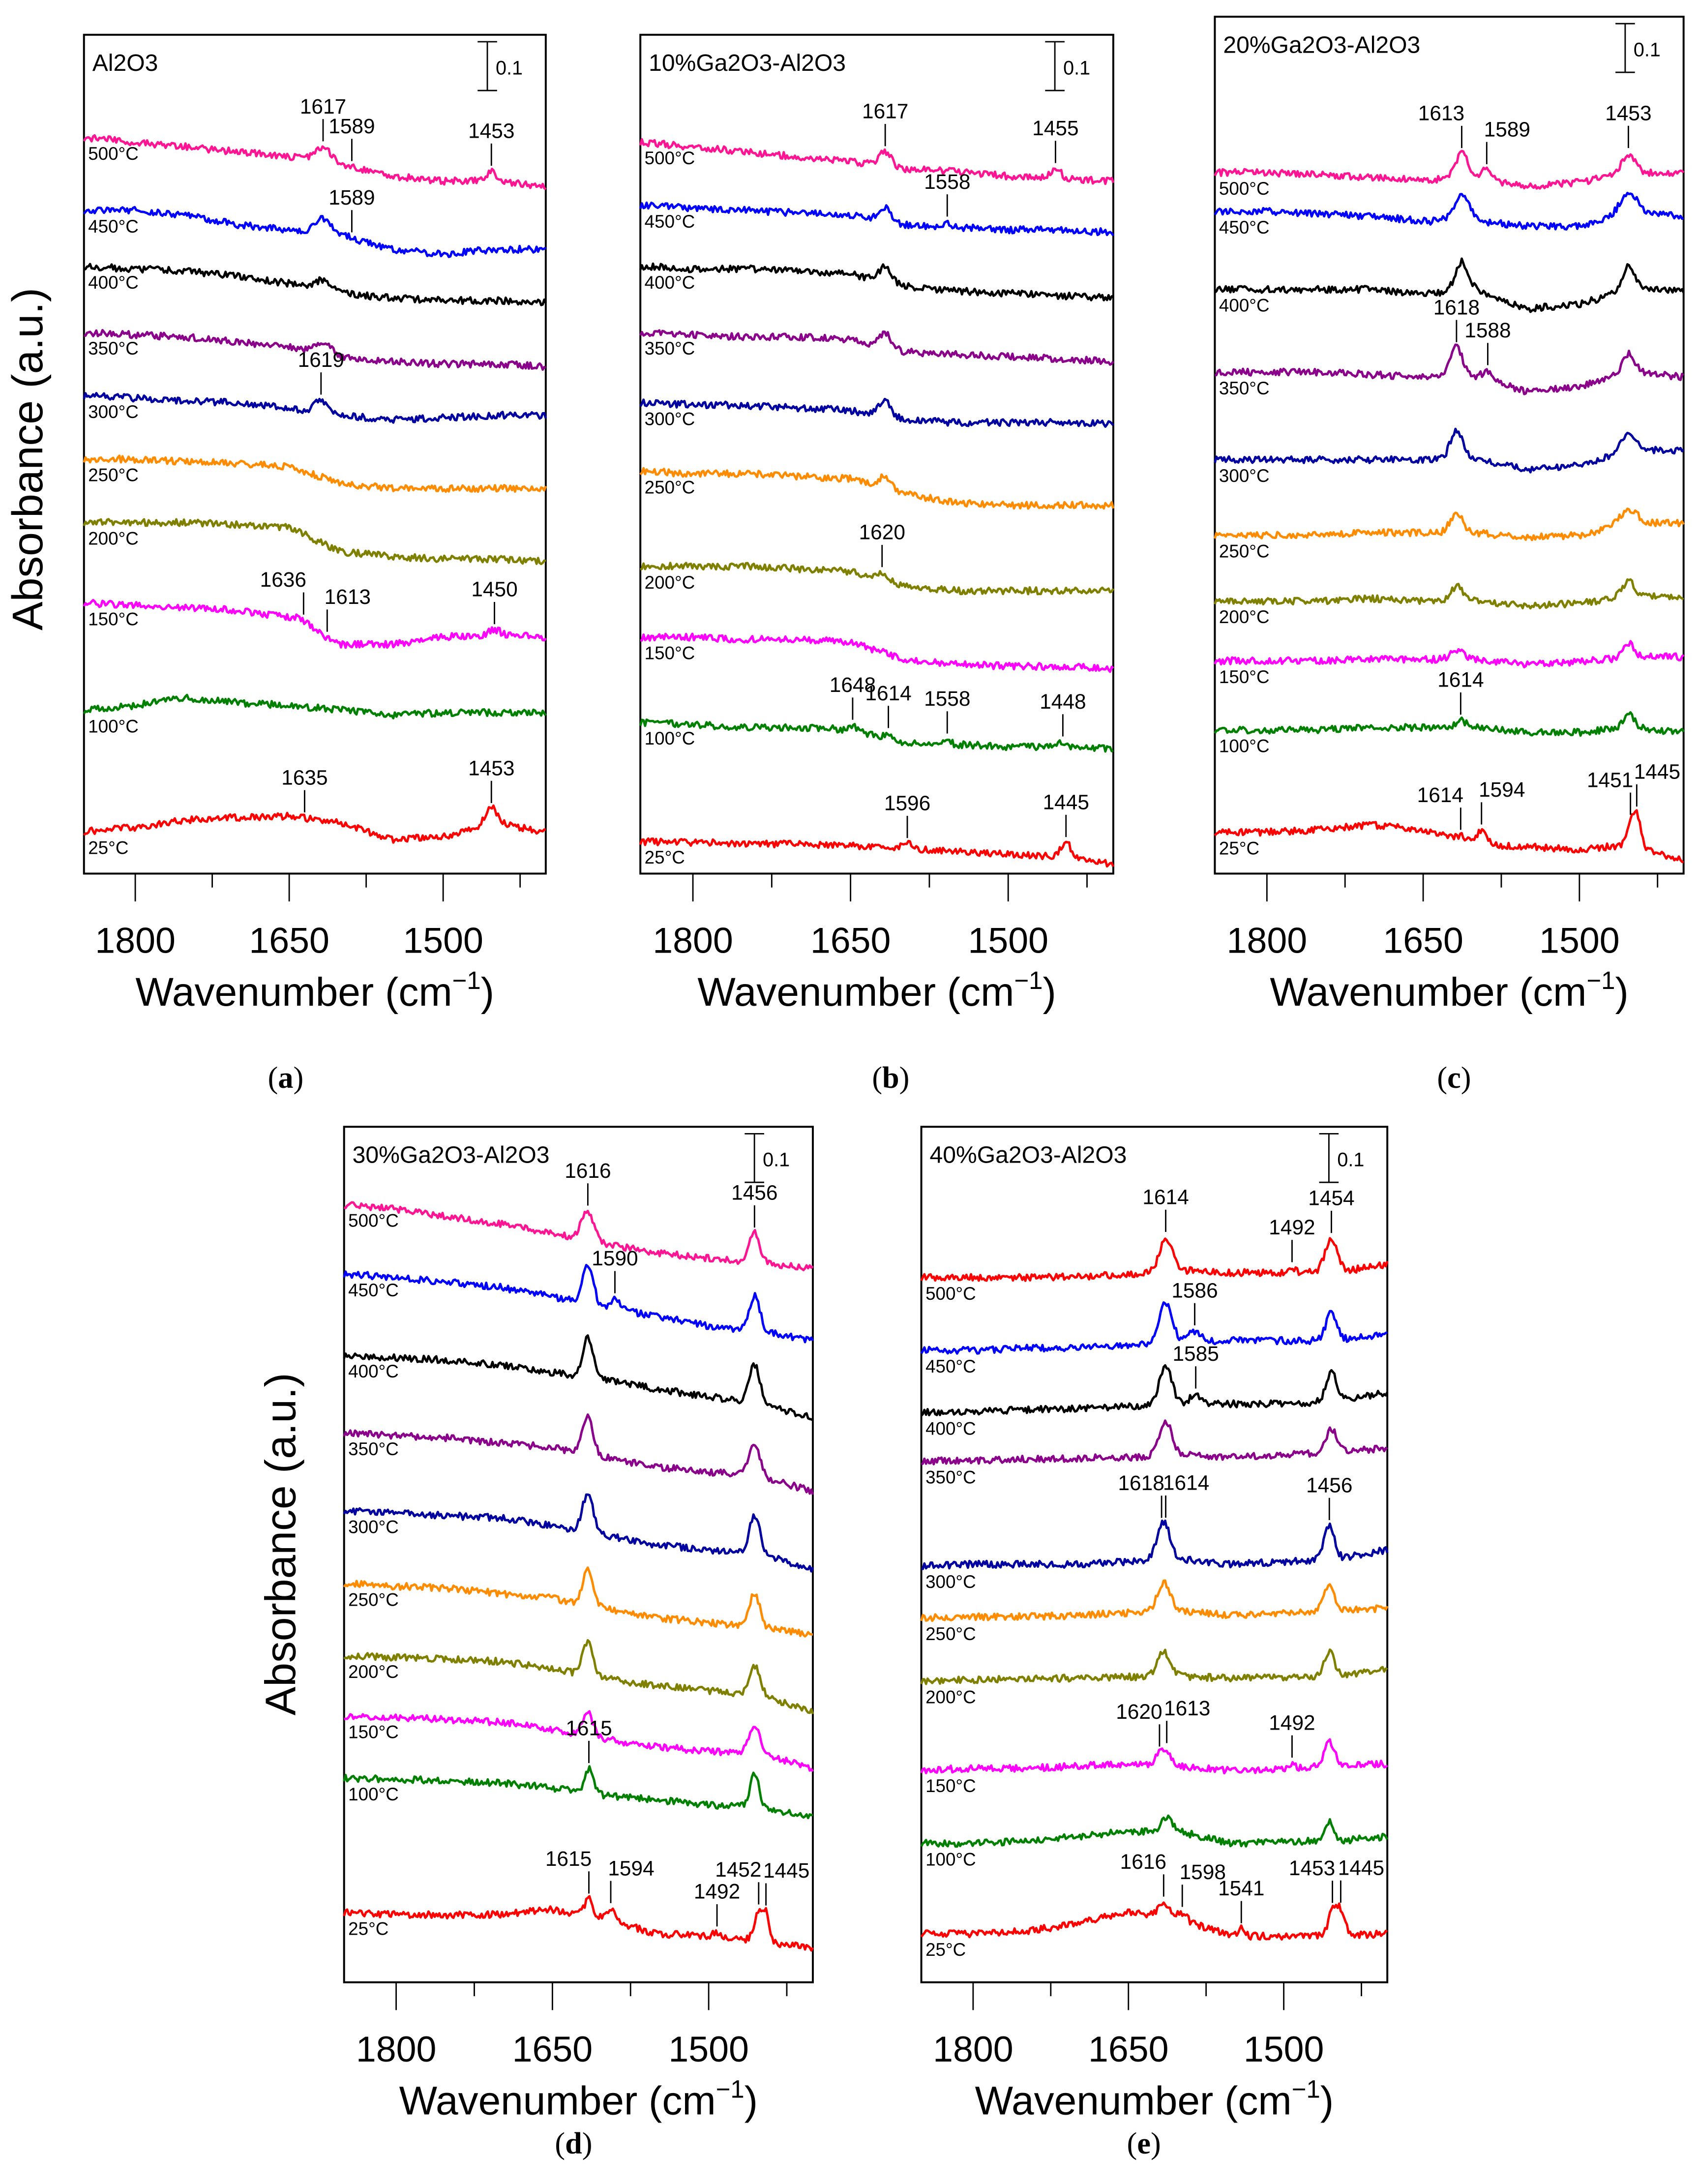 The height and width of the screenshot is (2184, 1698). I want to click on scale-bar: 0.1, so click(1067, 66).